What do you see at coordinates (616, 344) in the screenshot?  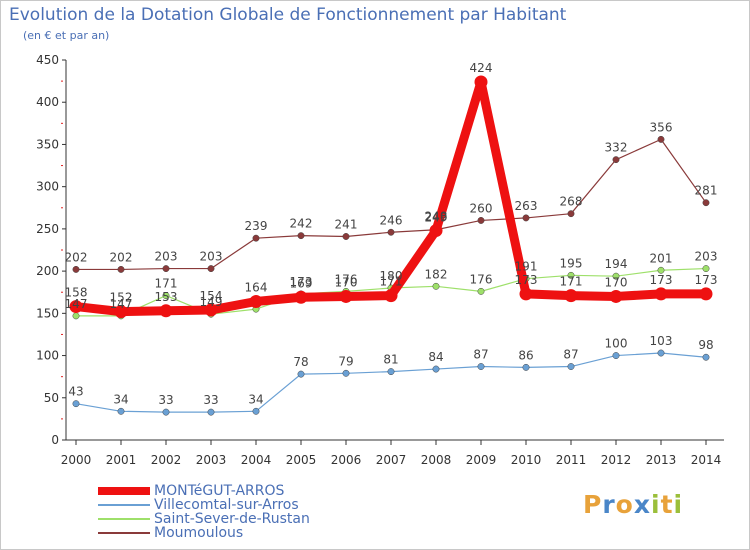 I see `data-label: 100` at bounding box center [616, 344].